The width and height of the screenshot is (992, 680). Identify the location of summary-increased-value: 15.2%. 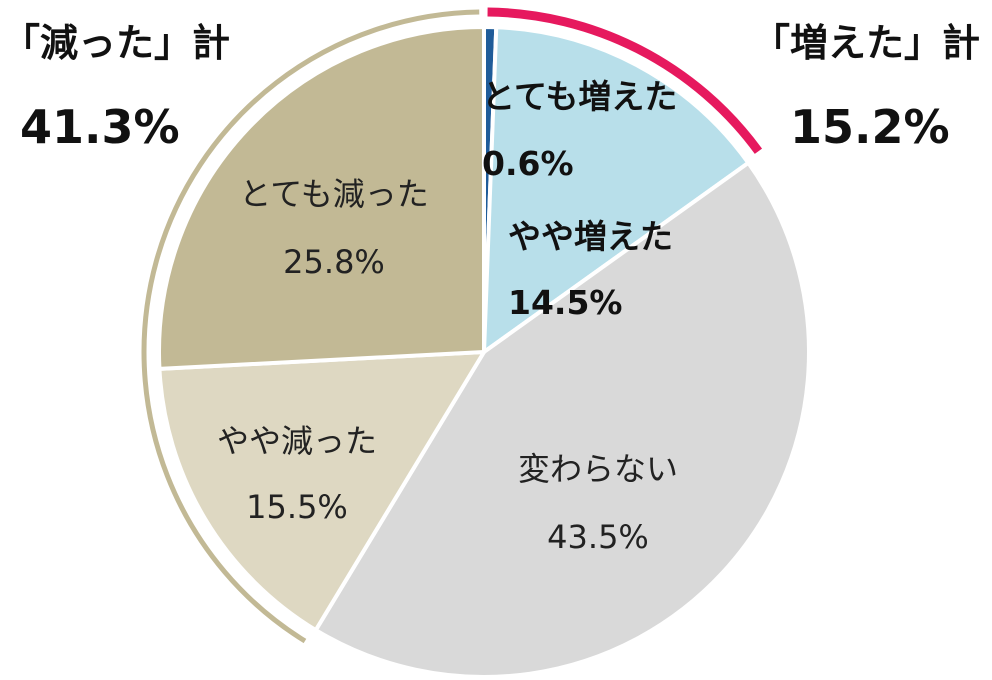
(870, 127).